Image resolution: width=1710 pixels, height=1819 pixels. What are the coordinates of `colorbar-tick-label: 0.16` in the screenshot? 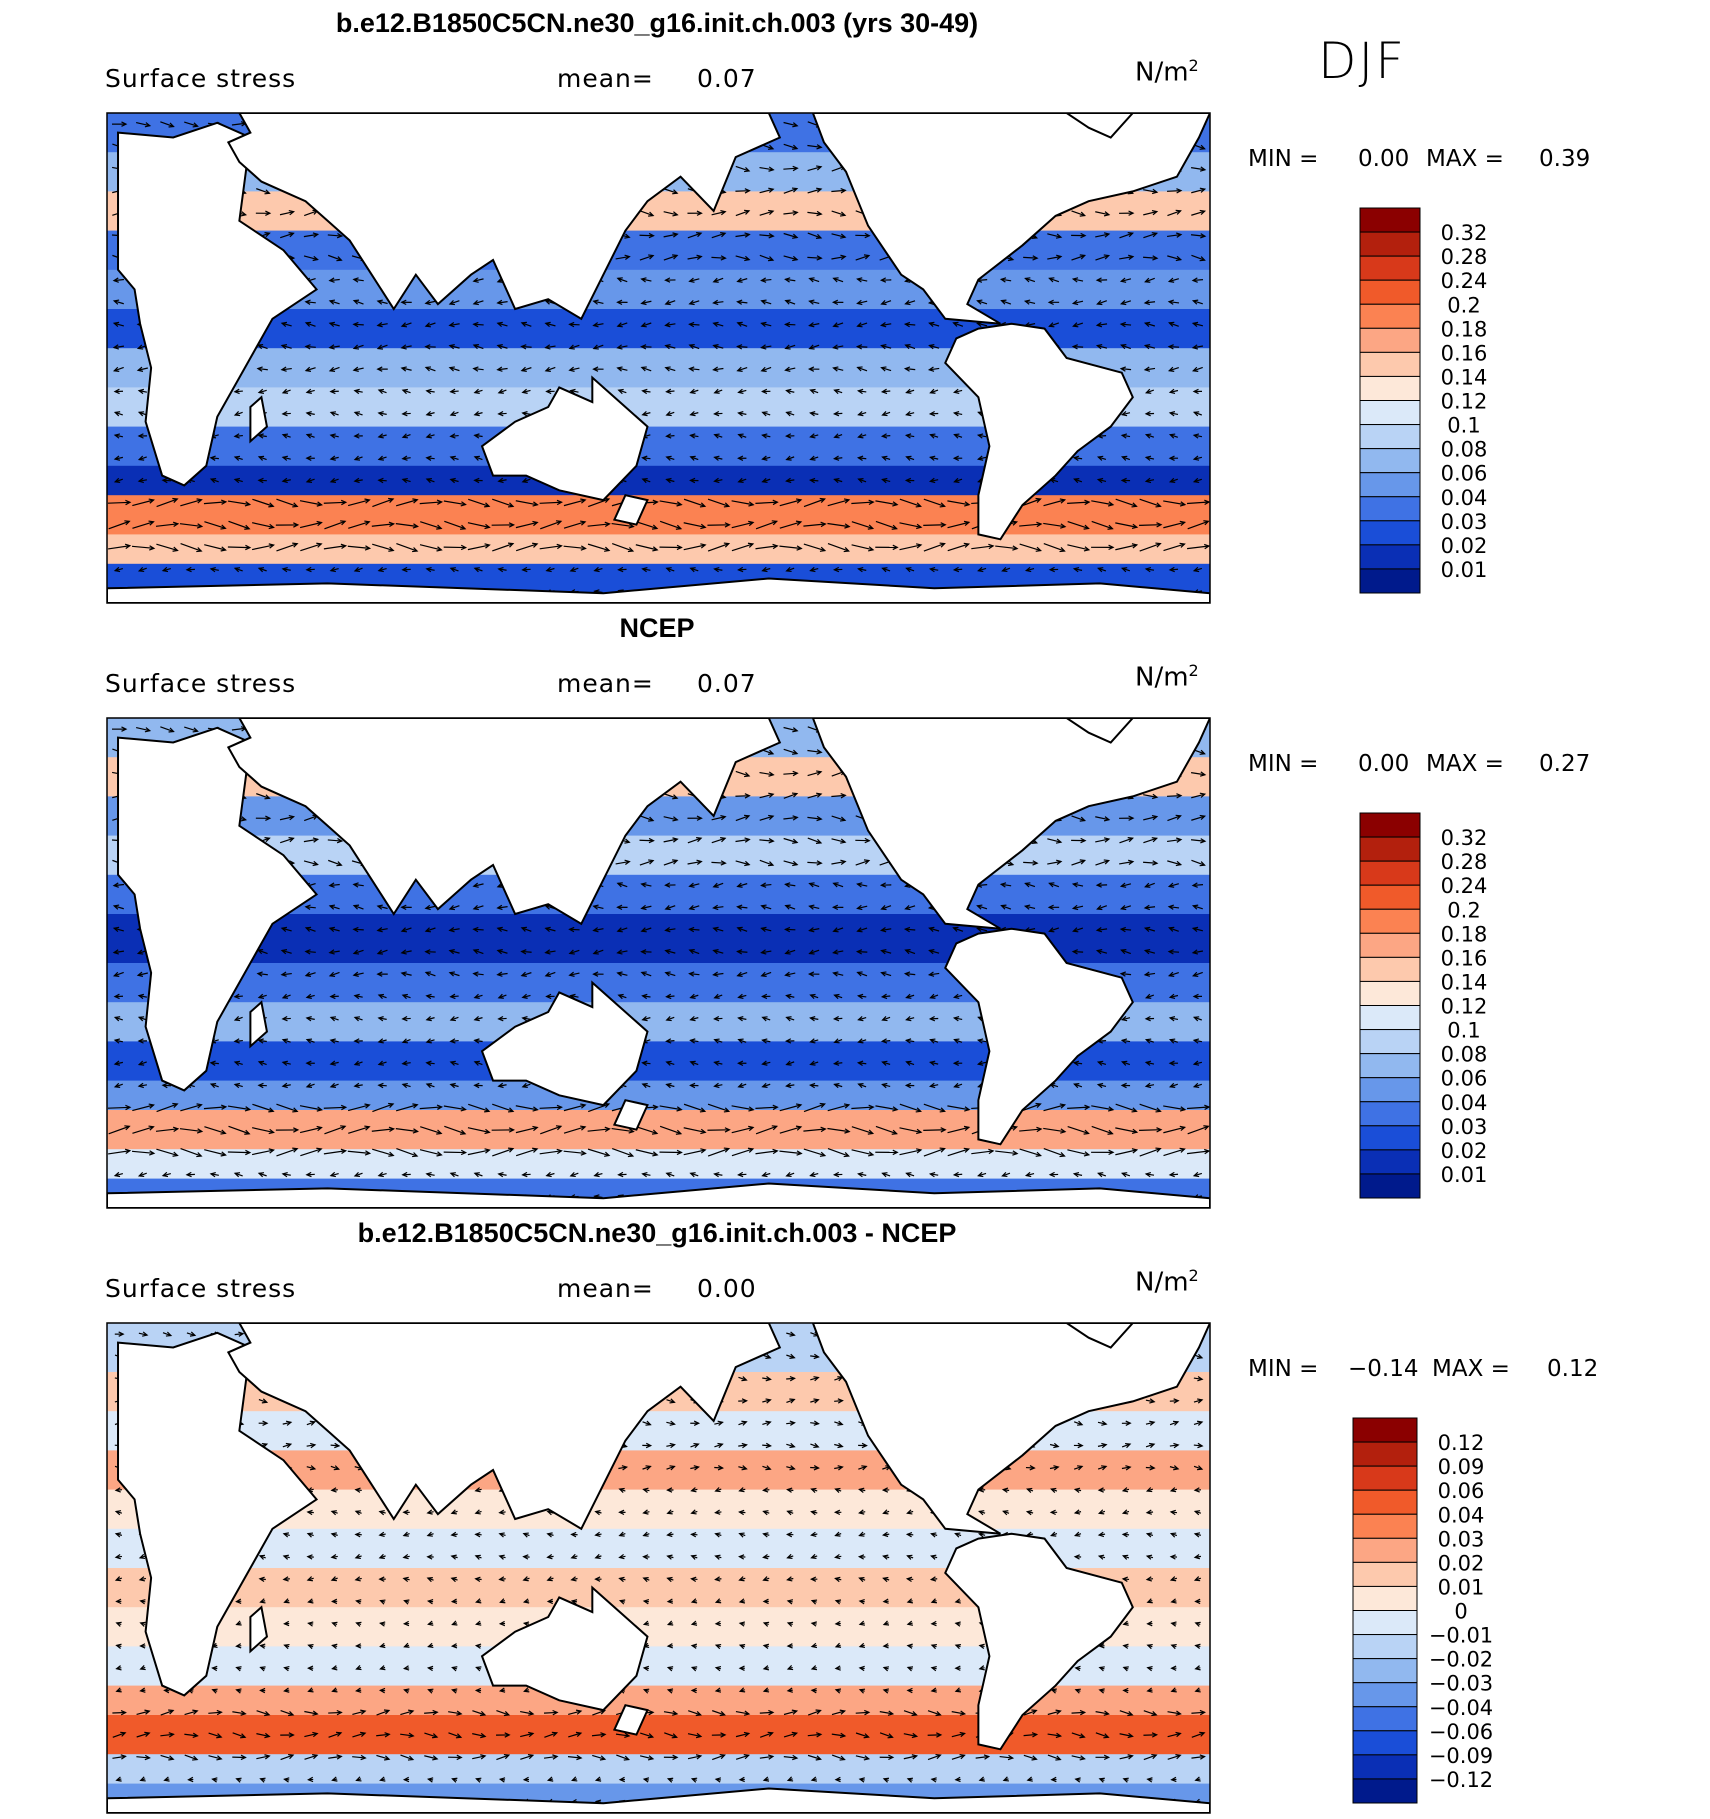 It's located at (1464, 958).